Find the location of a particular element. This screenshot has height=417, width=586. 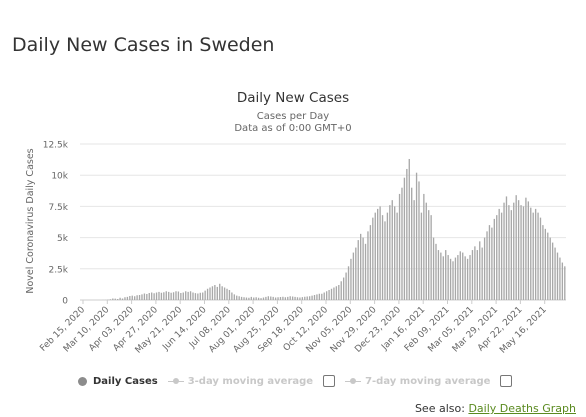

y-tick-label: 12.5k is located at coordinates (56, 146).